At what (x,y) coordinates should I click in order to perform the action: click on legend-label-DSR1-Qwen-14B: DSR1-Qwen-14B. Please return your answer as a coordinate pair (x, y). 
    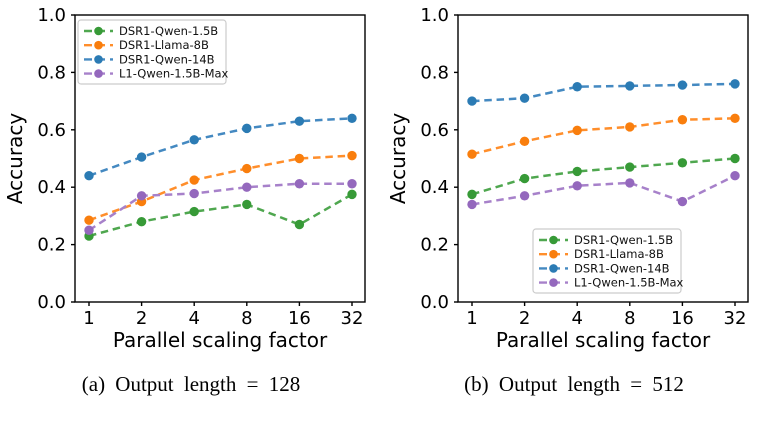
    Looking at the image, I should click on (167, 59).